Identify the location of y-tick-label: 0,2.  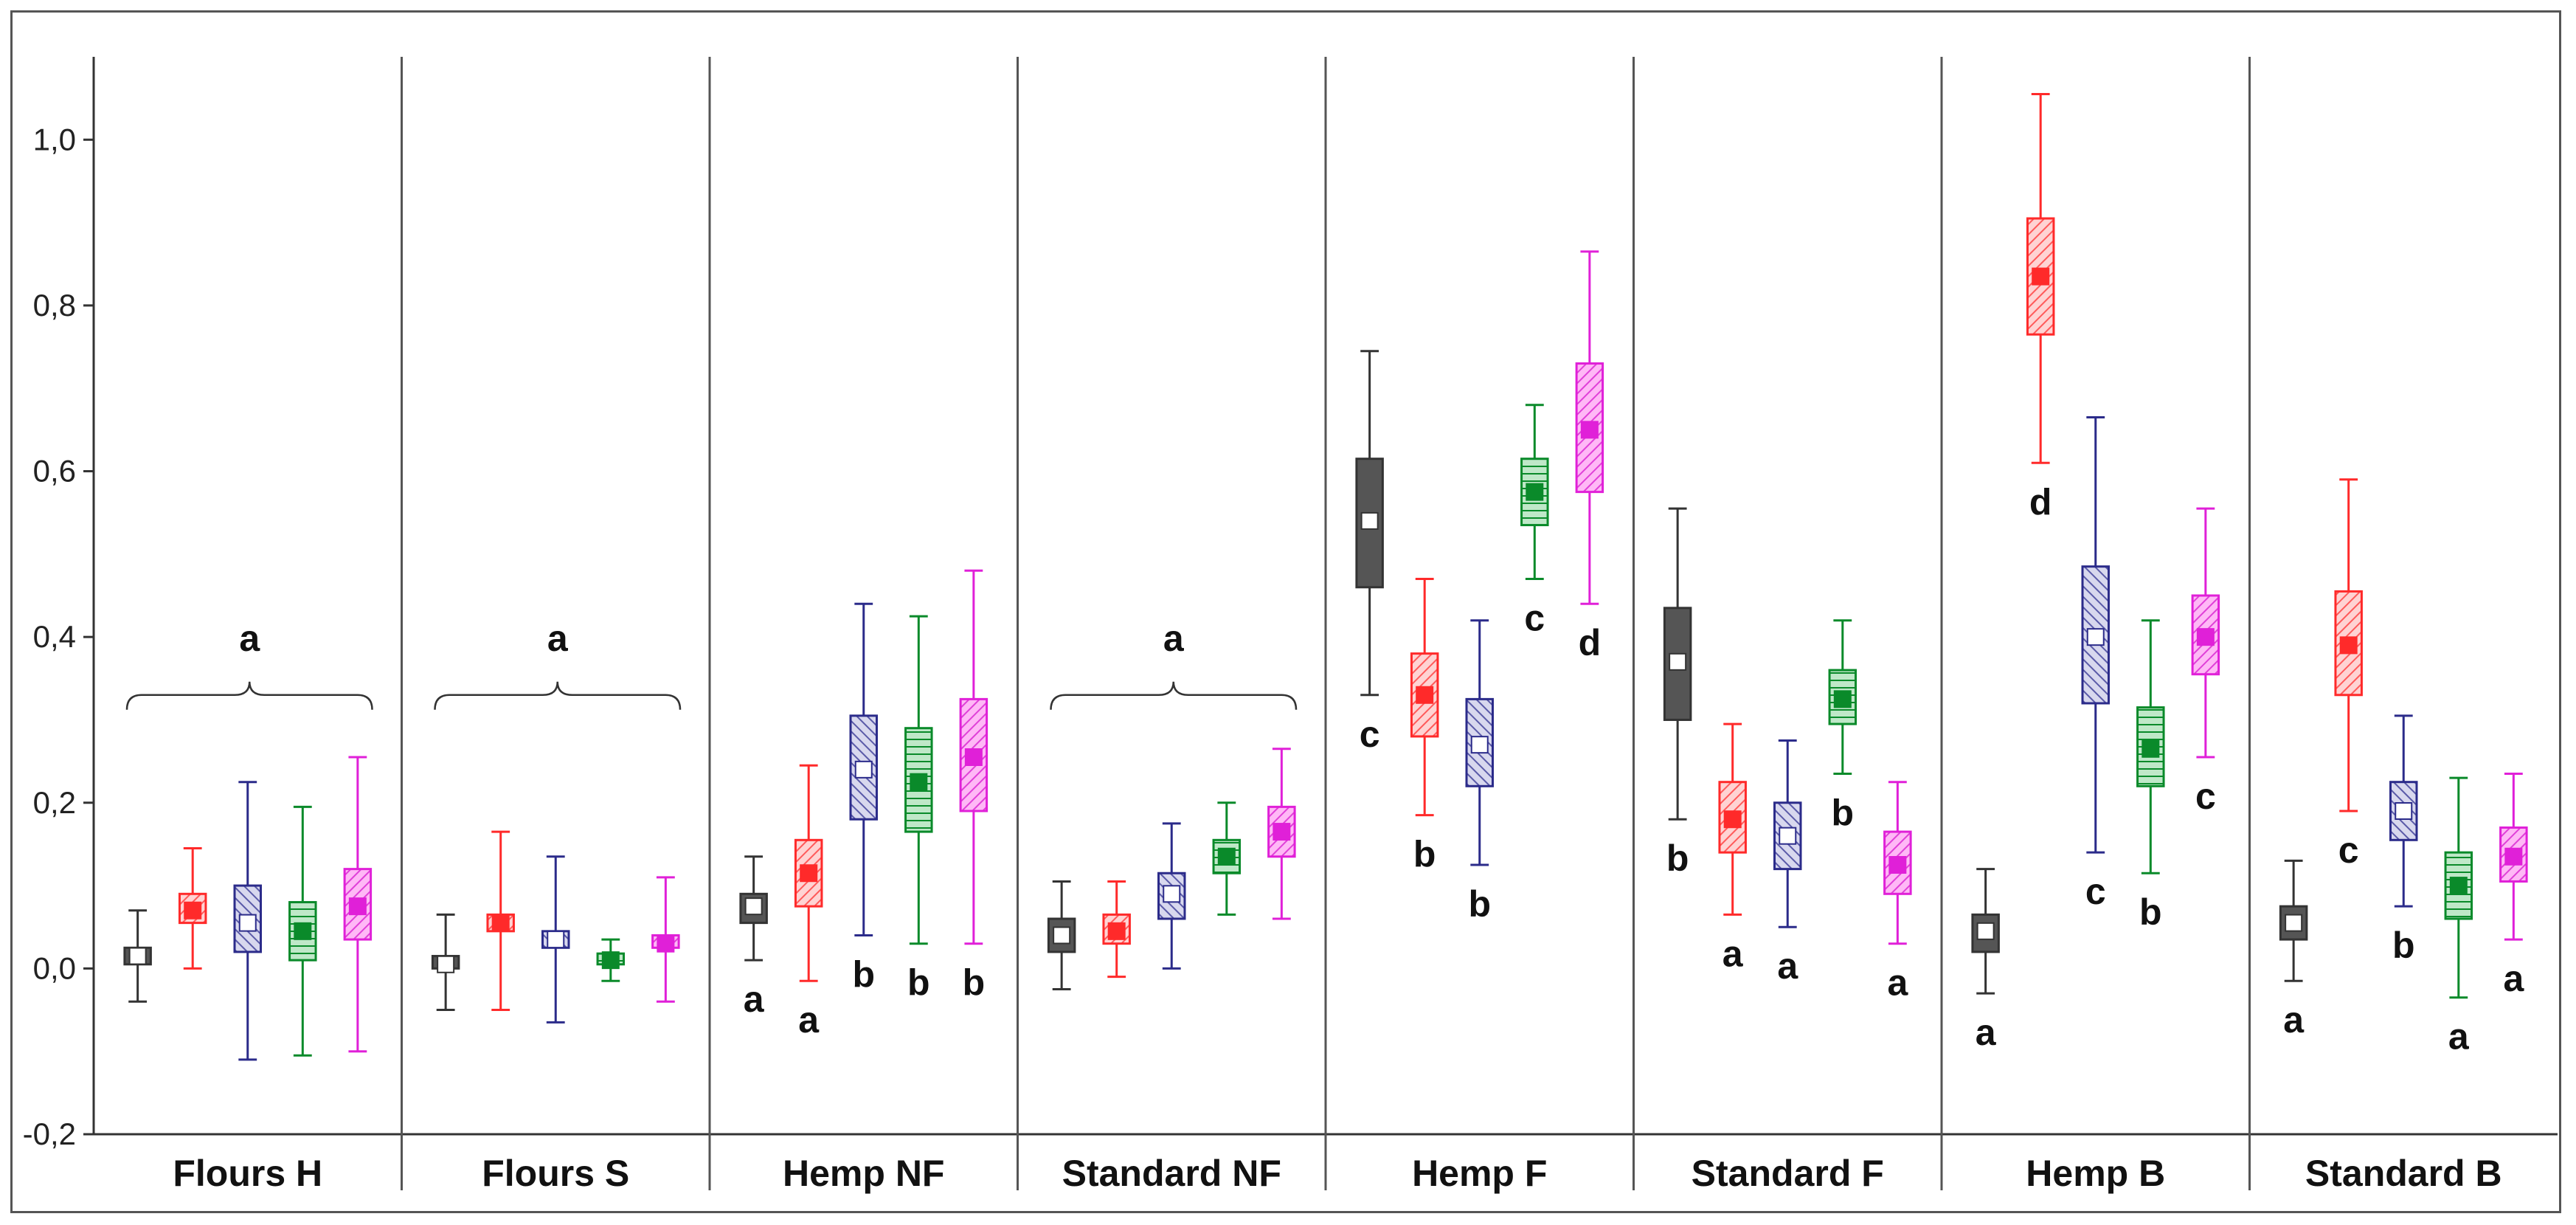
(54, 802).